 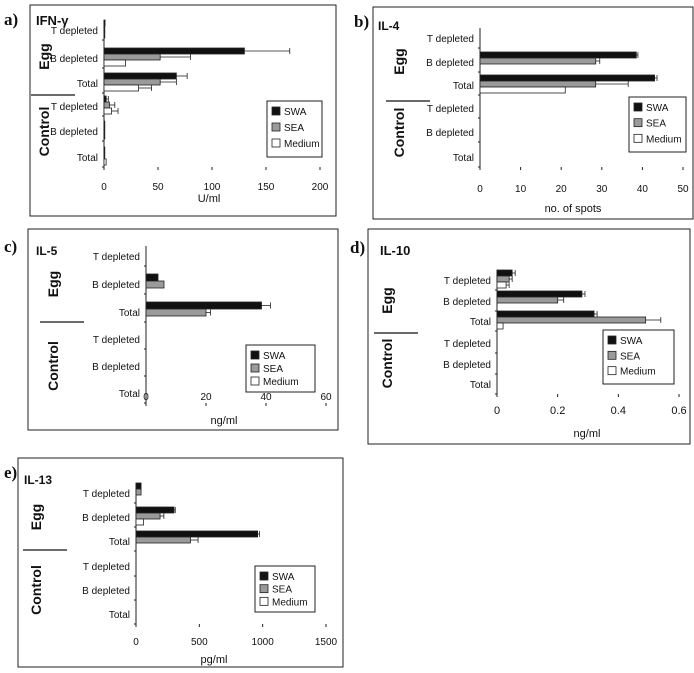 I want to click on x-tick-label: 1500, so click(x=326, y=642).